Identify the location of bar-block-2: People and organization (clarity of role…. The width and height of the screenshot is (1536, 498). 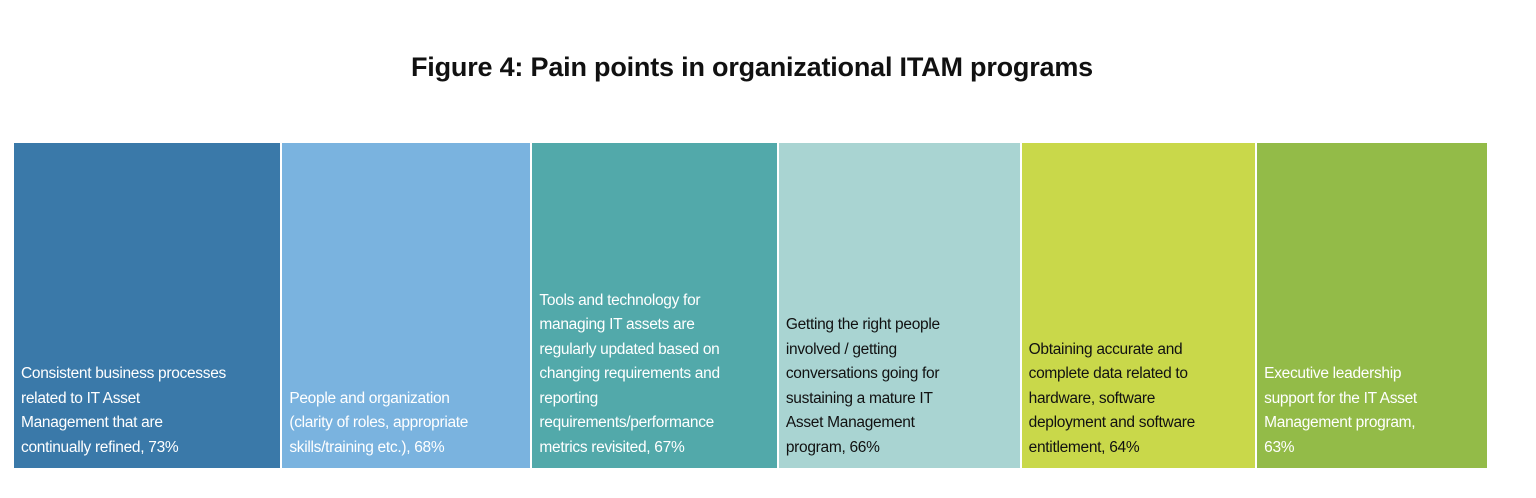
(406, 305).